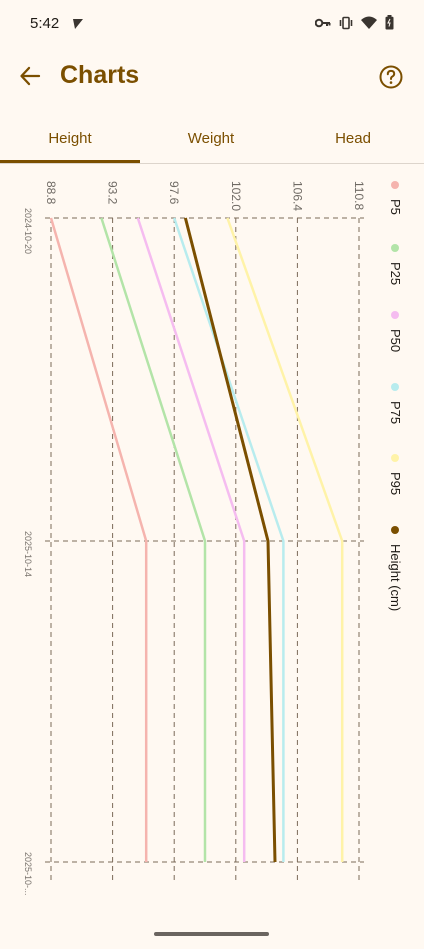 The width and height of the screenshot is (424, 949). What do you see at coordinates (297, 196) in the screenshot?
I see `x-tick-label: 106.4` at bounding box center [297, 196].